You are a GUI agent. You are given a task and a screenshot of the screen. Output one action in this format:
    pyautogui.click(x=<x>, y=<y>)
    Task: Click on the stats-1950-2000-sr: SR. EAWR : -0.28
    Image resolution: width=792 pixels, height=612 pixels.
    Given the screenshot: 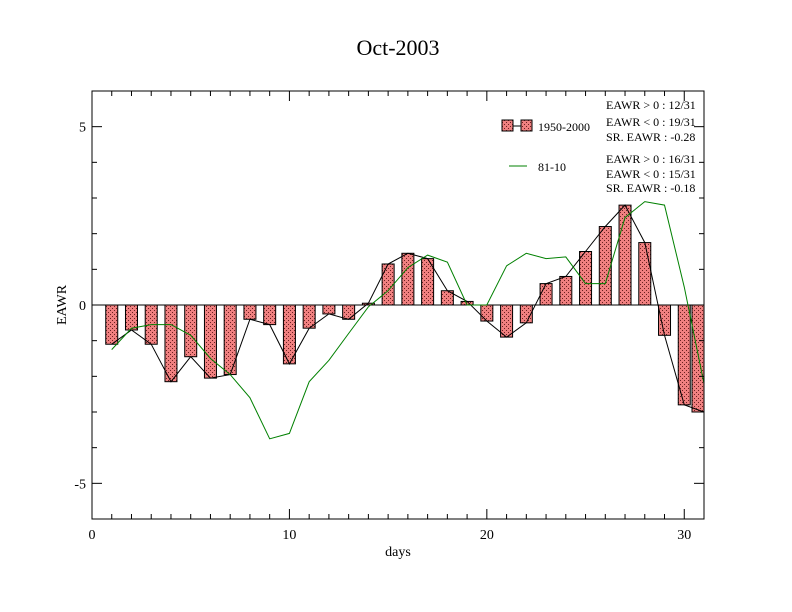 What is the action you would take?
    pyautogui.click(x=650, y=137)
    